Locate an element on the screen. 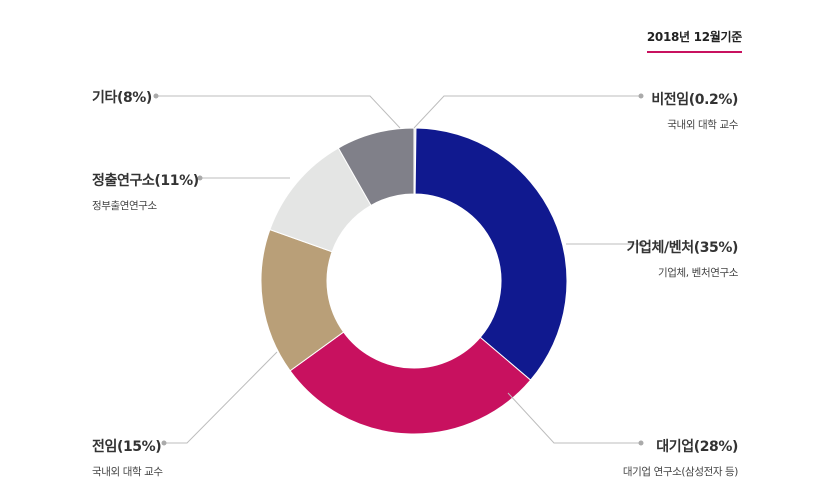 This screenshot has width=830, height=500. leader-fulltime-dot is located at coordinates (164, 443).